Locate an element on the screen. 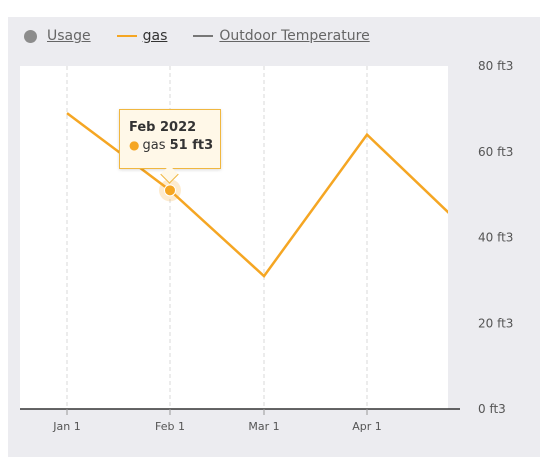 The width and height of the screenshot is (552, 472). data-tooltip: Feb 2022 ● gas 51 ft3 is located at coordinates (170, 146).